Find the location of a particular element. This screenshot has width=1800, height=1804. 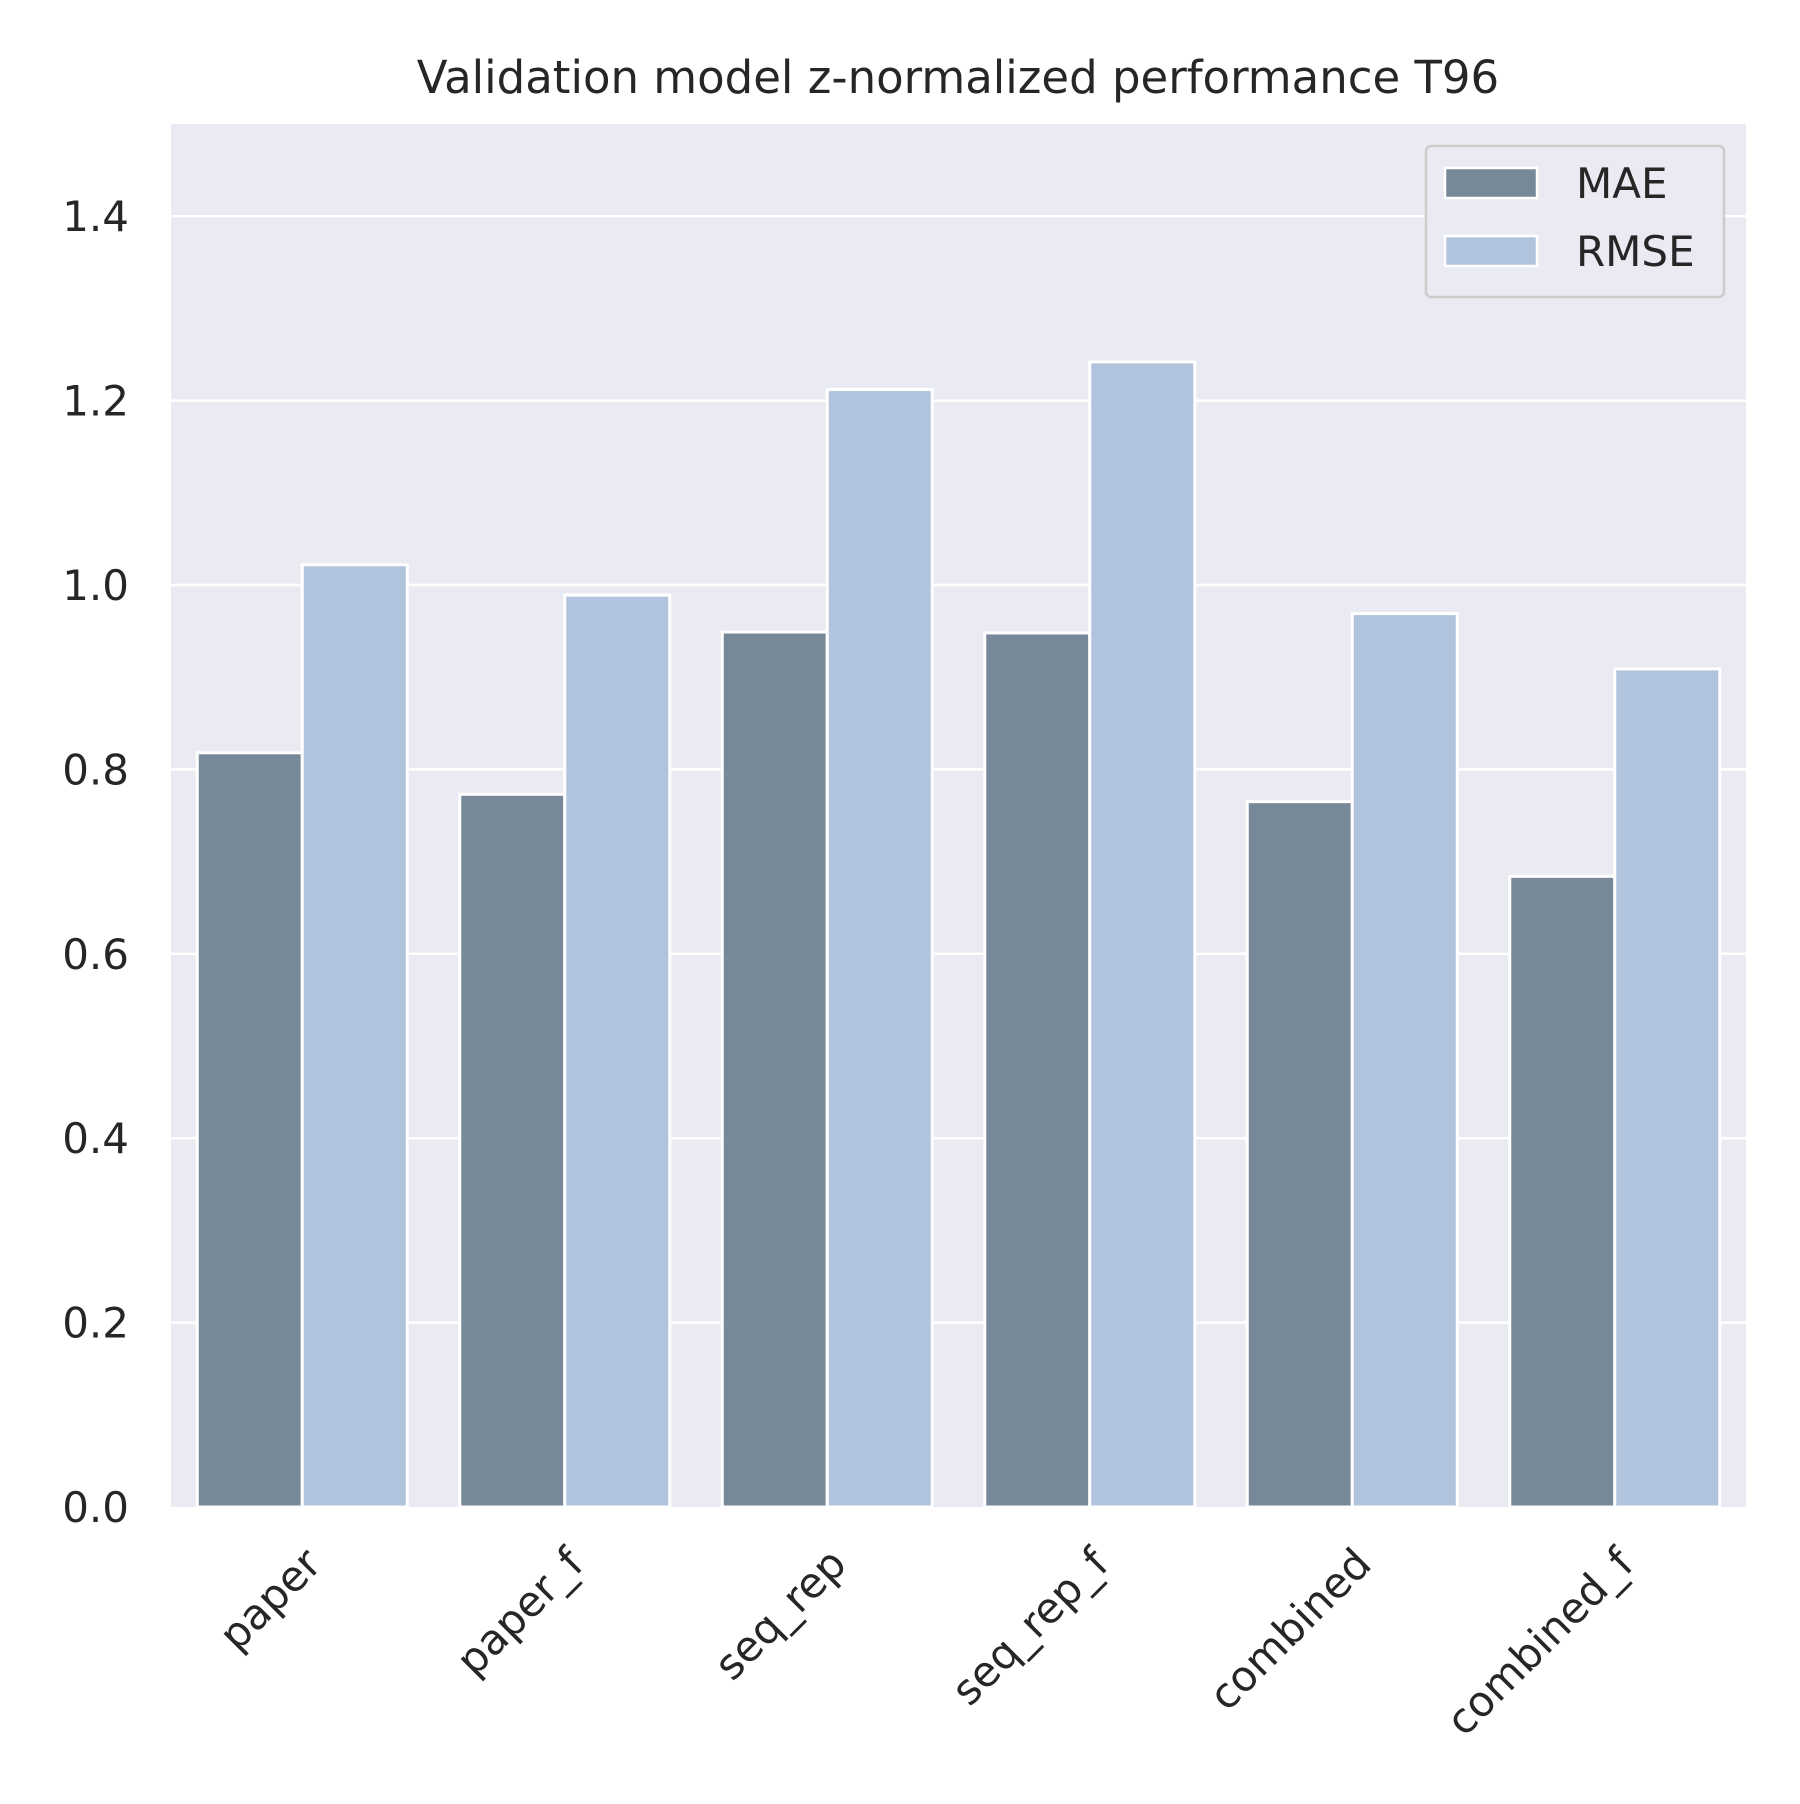

x-tick-label: seq_rep is located at coordinates (780, 1614).